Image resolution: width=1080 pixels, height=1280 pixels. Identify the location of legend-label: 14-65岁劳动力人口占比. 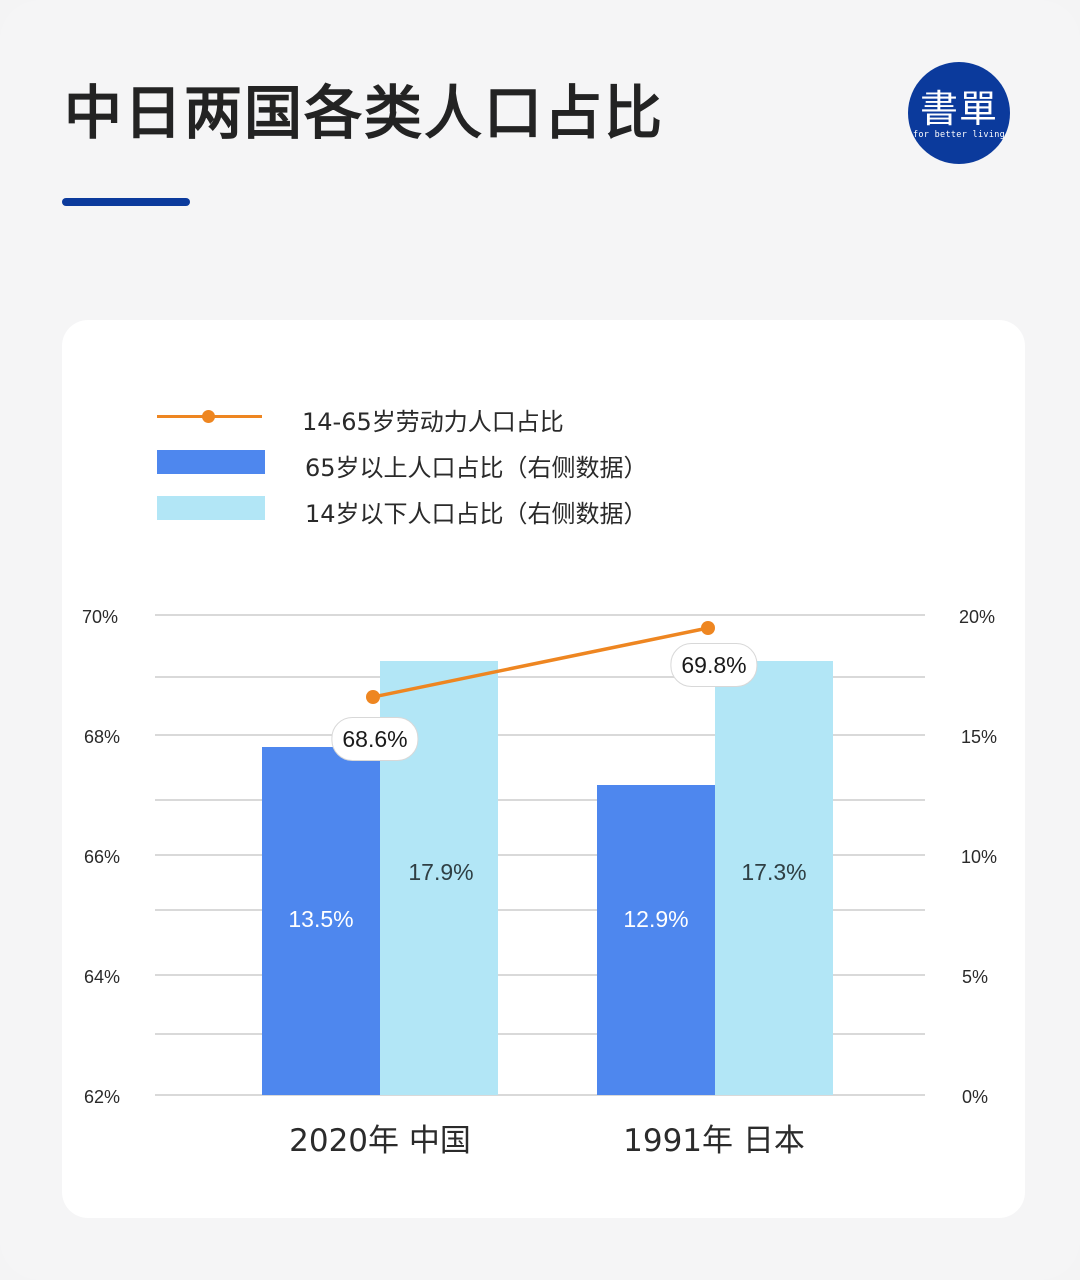
(433, 422).